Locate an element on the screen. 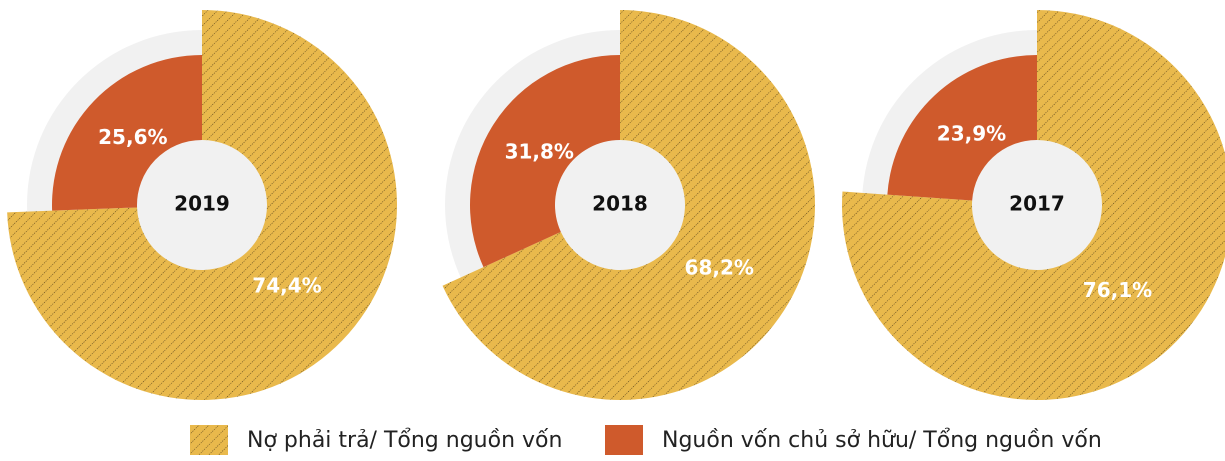  value-label: 76,1% is located at coordinates (1117, 290).